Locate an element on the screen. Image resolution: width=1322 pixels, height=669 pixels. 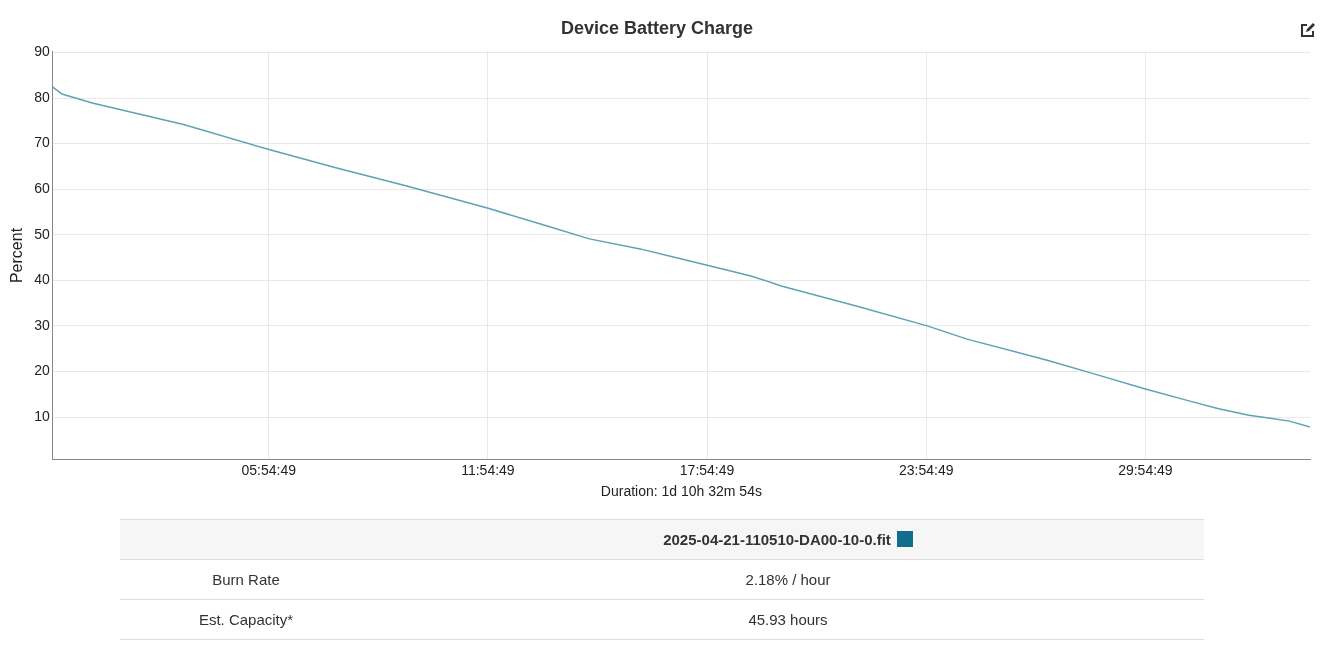
text: 45.93 hours is located at coordinates (788, 619).